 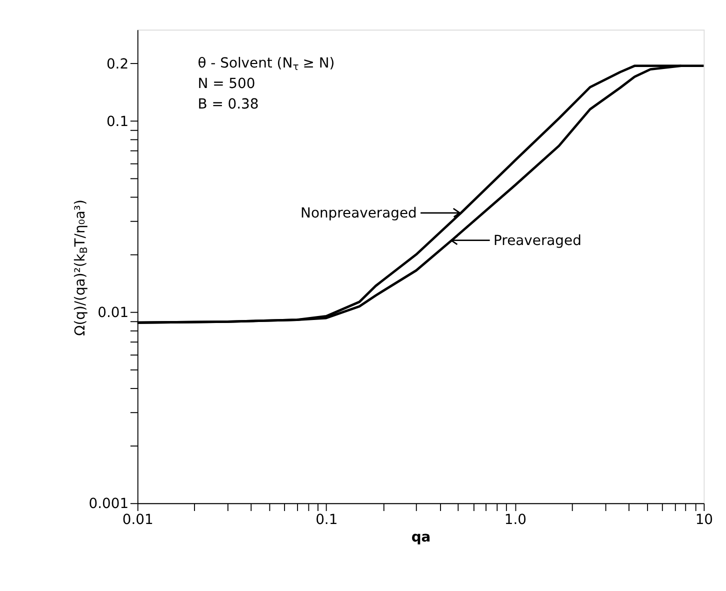 I want to click on annotation: B = 0.38, so click(x=228, y=104).